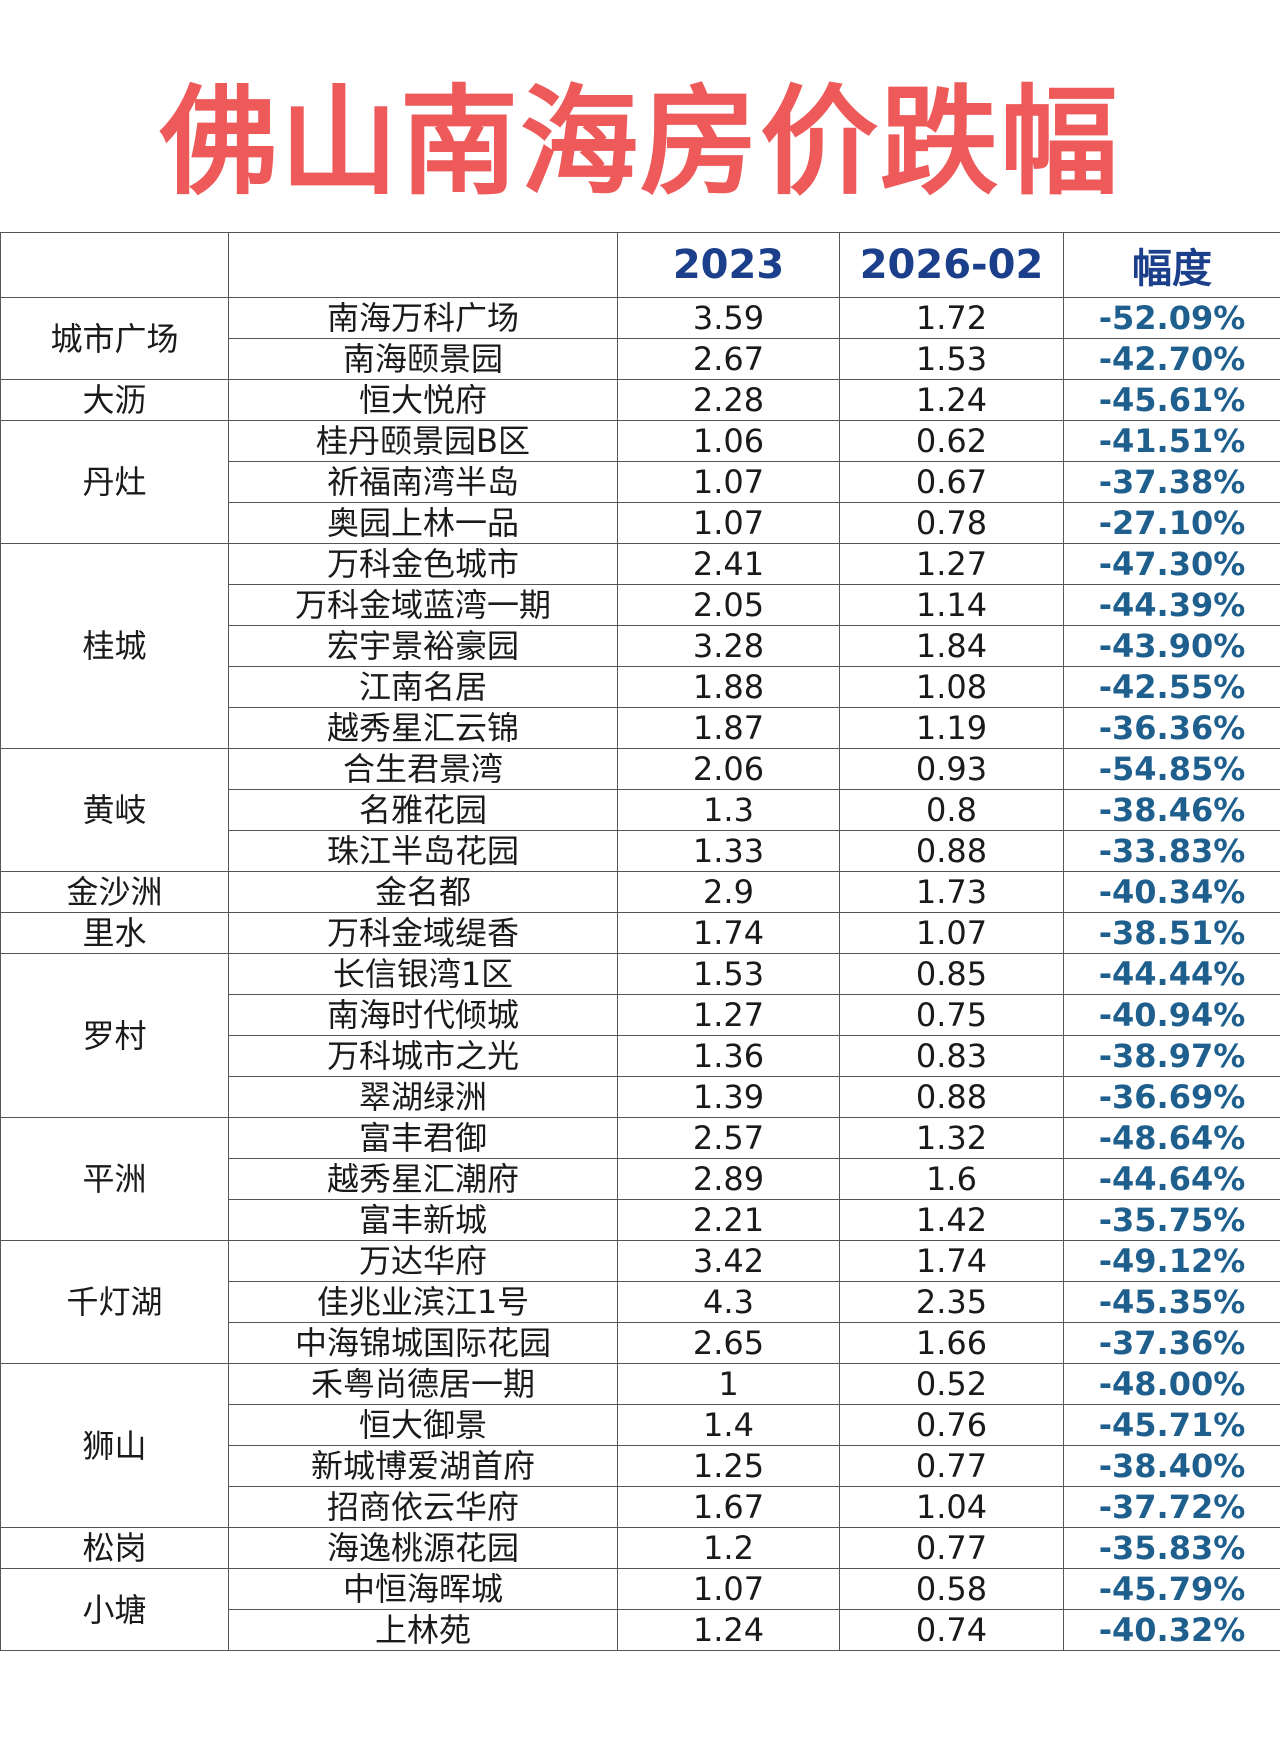  Describe the element at coordinates (728, 1015) in the screenshot. I see `price-2023-cell: 1.27` at that location.